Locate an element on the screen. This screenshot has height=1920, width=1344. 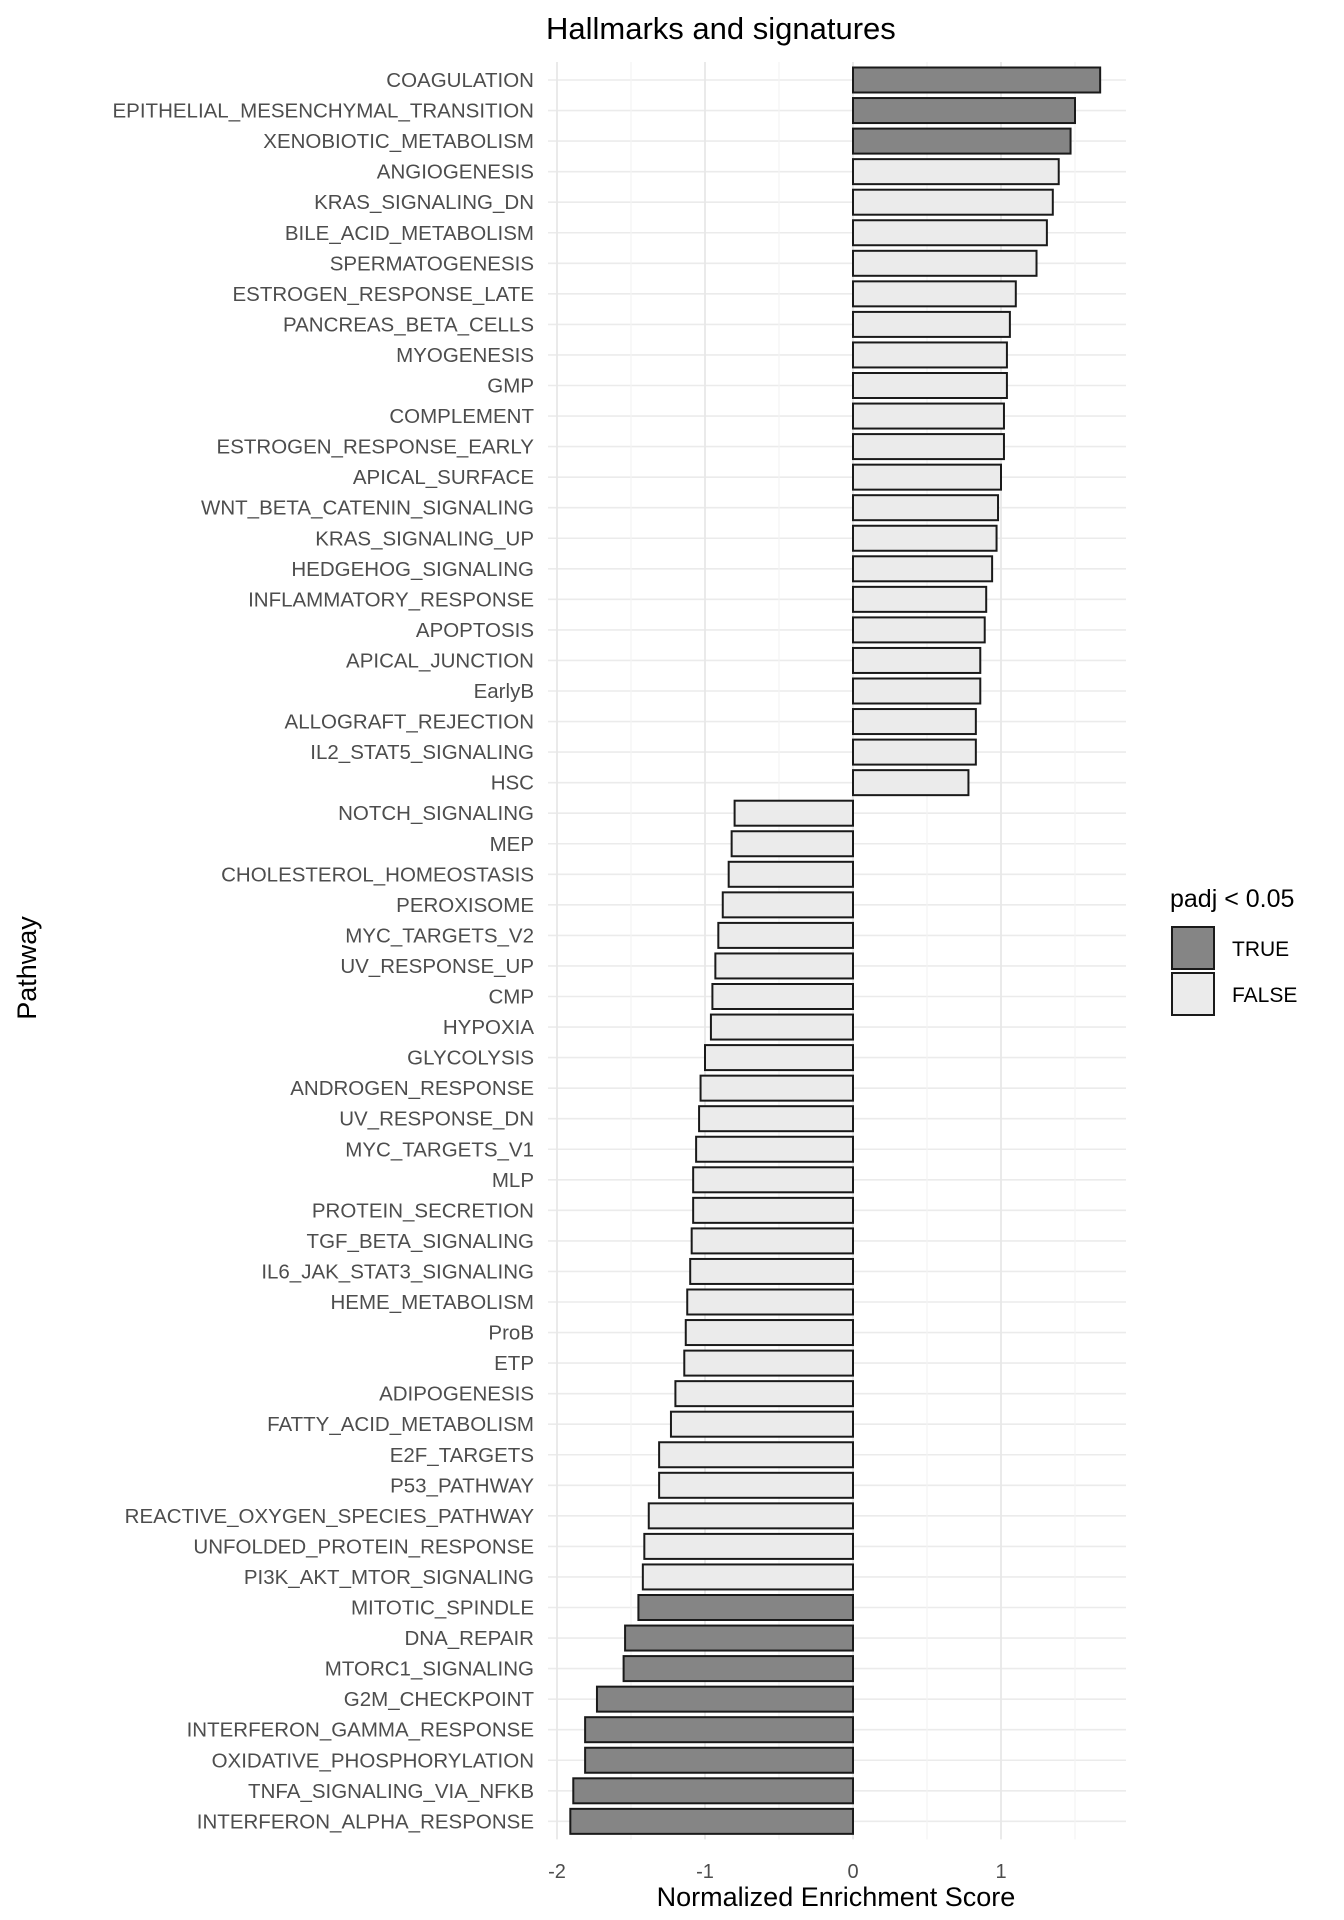
bar-adipogenesis is located at coordinates (764, 1394).